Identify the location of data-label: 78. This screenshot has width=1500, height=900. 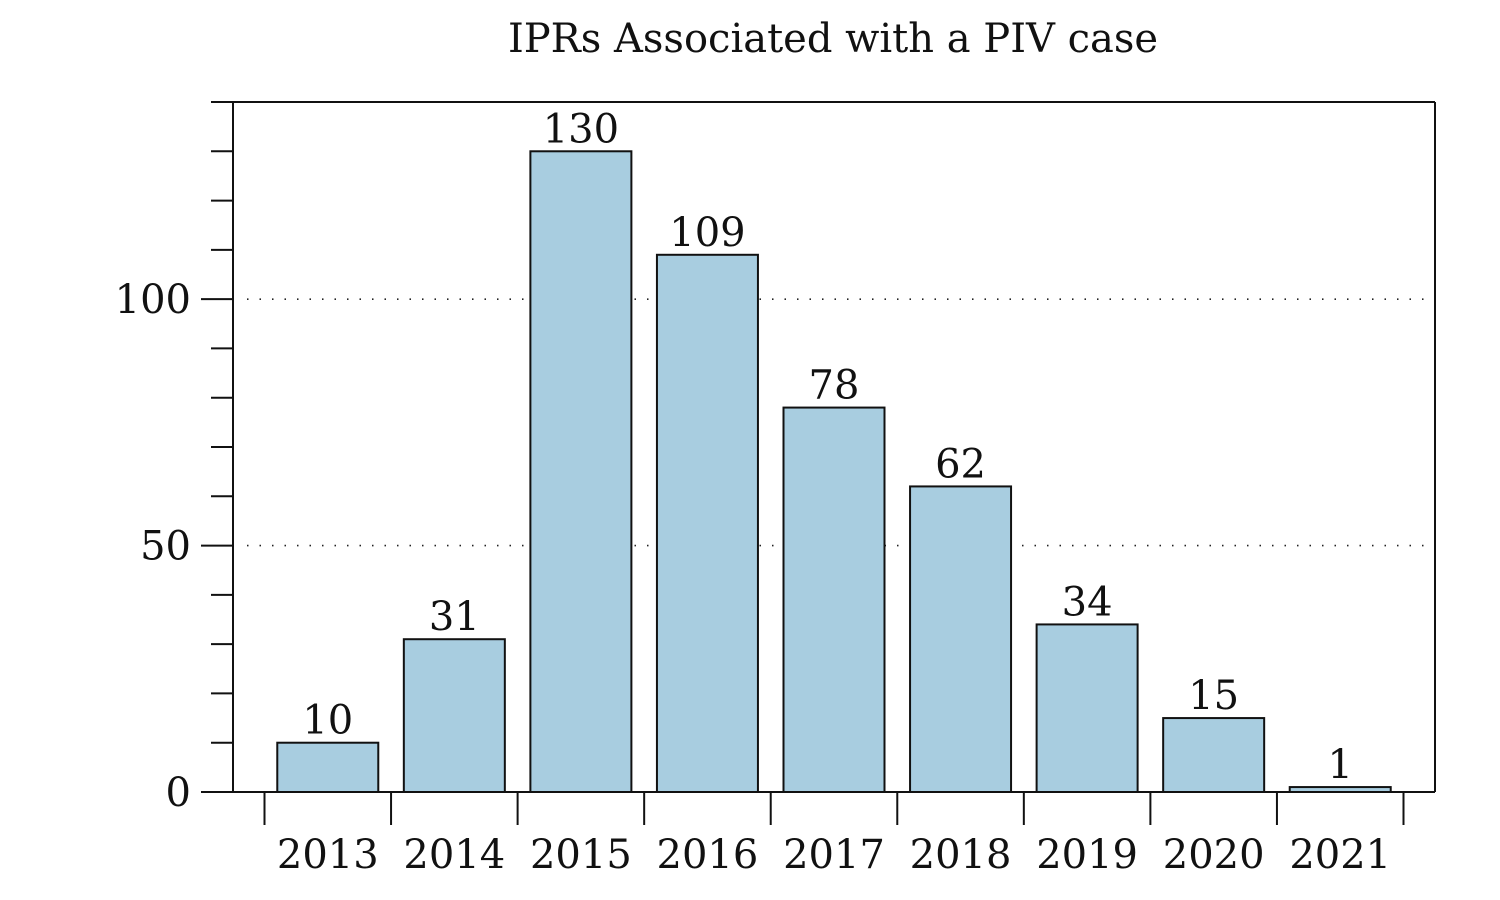
(834, 386).